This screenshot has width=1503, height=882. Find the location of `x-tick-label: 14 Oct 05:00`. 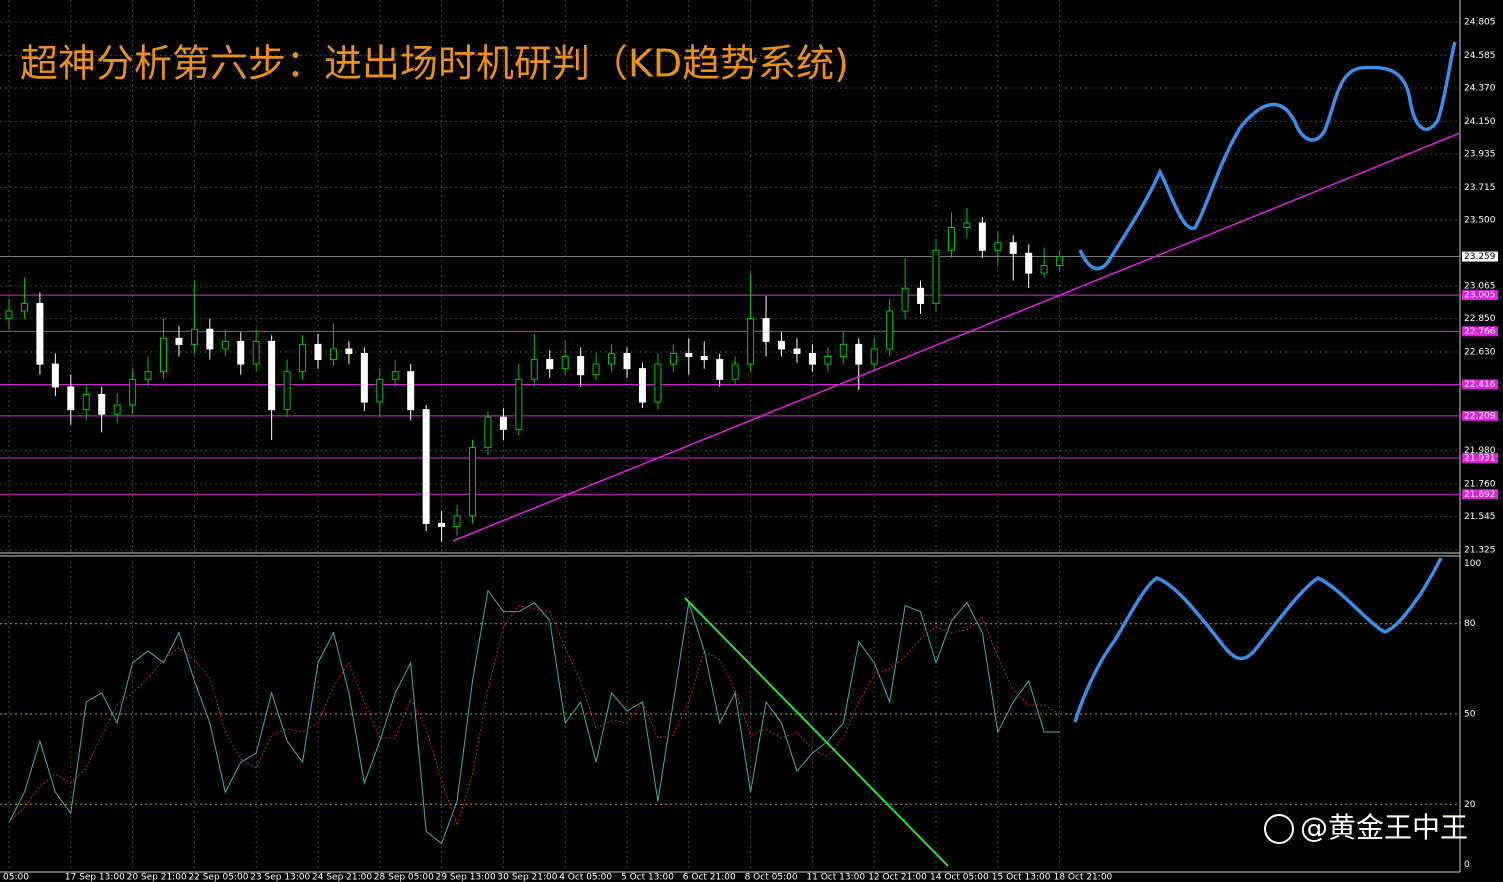

x-tick-label: 14 Oct 05:00 is located at coordinates (959, 877).